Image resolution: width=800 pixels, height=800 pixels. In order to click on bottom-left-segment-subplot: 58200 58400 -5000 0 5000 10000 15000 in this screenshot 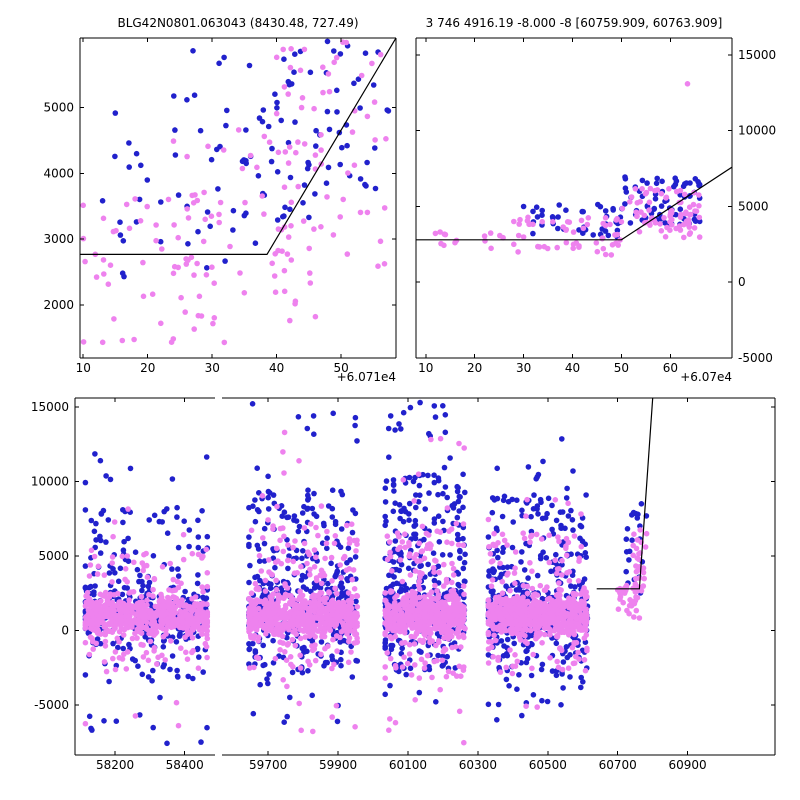, I will do `click(123, 584)`.